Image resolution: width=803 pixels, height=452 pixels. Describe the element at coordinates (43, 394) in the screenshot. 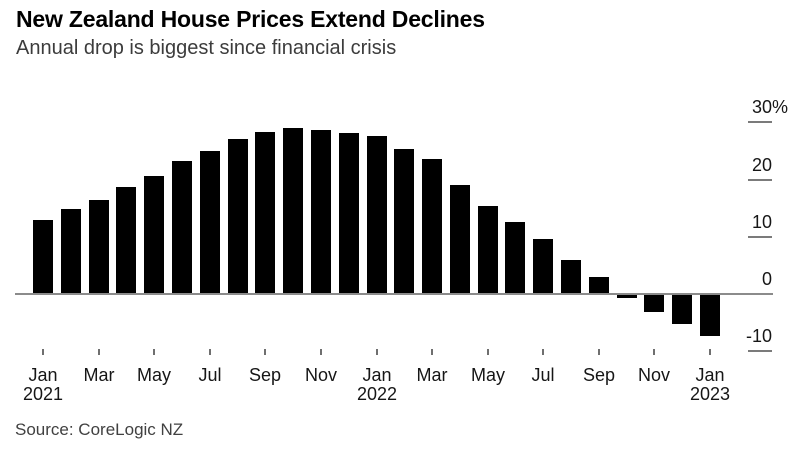

I see `year-label: 2021` at that location.